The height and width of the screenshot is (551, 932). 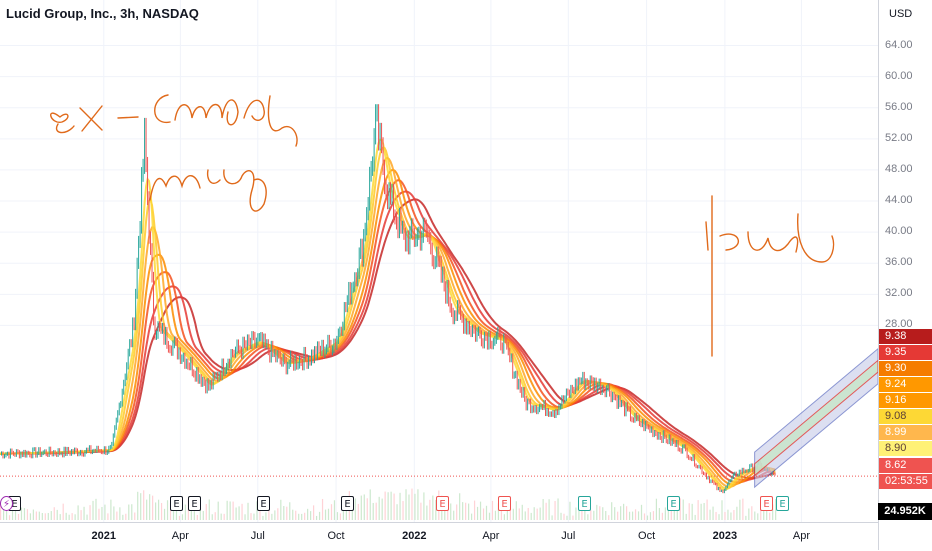 I want to click on price-tick-label: 48.00, so click(x=899, y=168).